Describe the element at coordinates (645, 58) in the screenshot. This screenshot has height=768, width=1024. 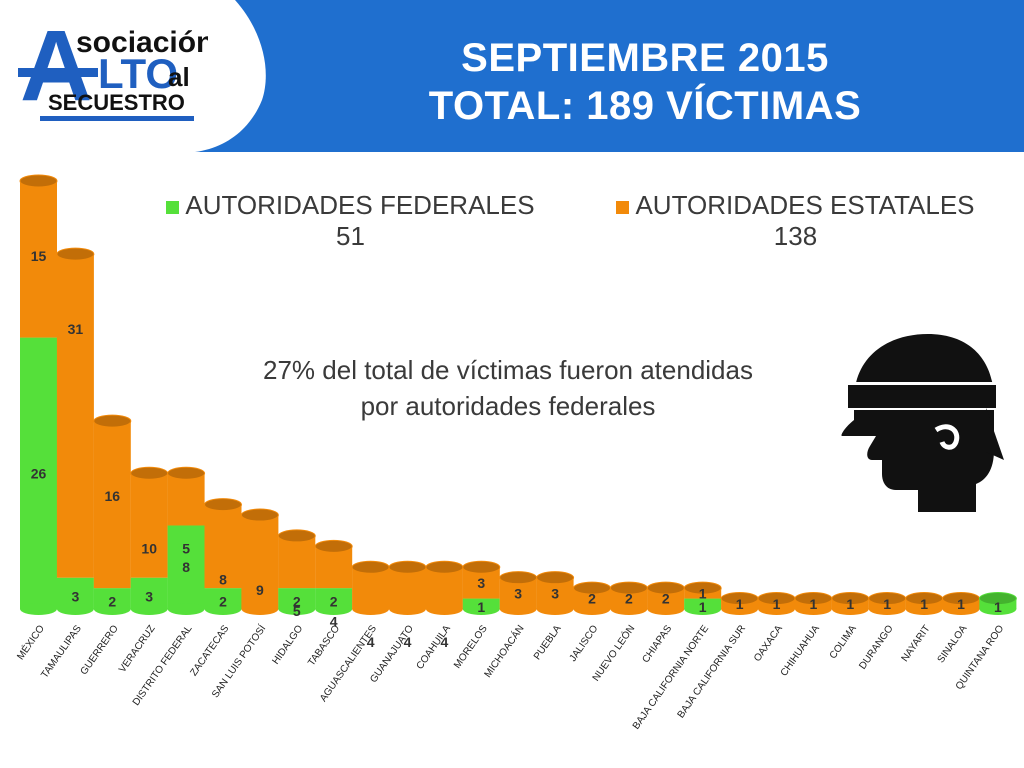
I see `title-month: SEPTIEMBRE 2015` at that location.